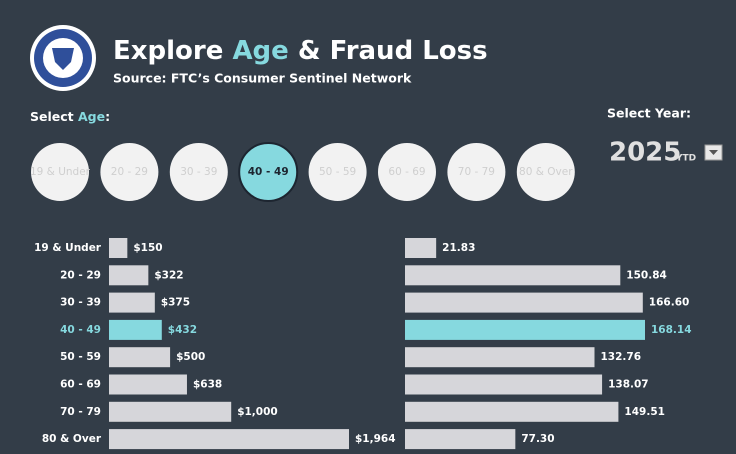 The height and width of the screenshot is (454, 736). What do you see at coordinates (207, 385) in the screenshot?
I see `value-label: $638` at bounding box center [207, 385].